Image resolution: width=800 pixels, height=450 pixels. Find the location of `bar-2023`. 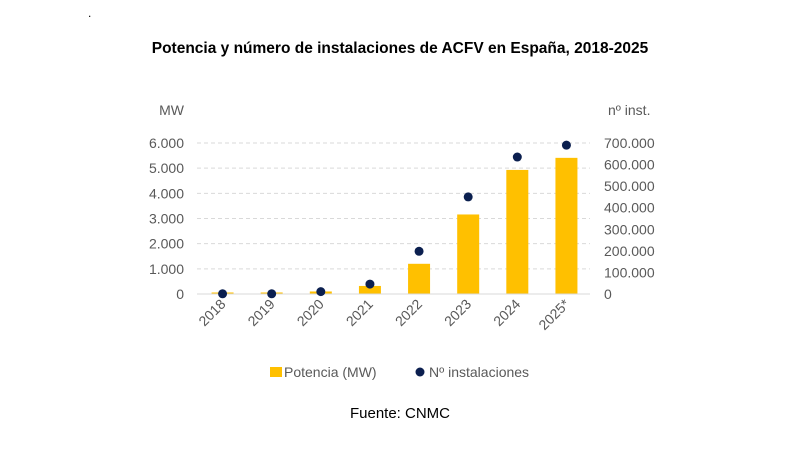

bar-2023 is located at coordinates (468, 254).